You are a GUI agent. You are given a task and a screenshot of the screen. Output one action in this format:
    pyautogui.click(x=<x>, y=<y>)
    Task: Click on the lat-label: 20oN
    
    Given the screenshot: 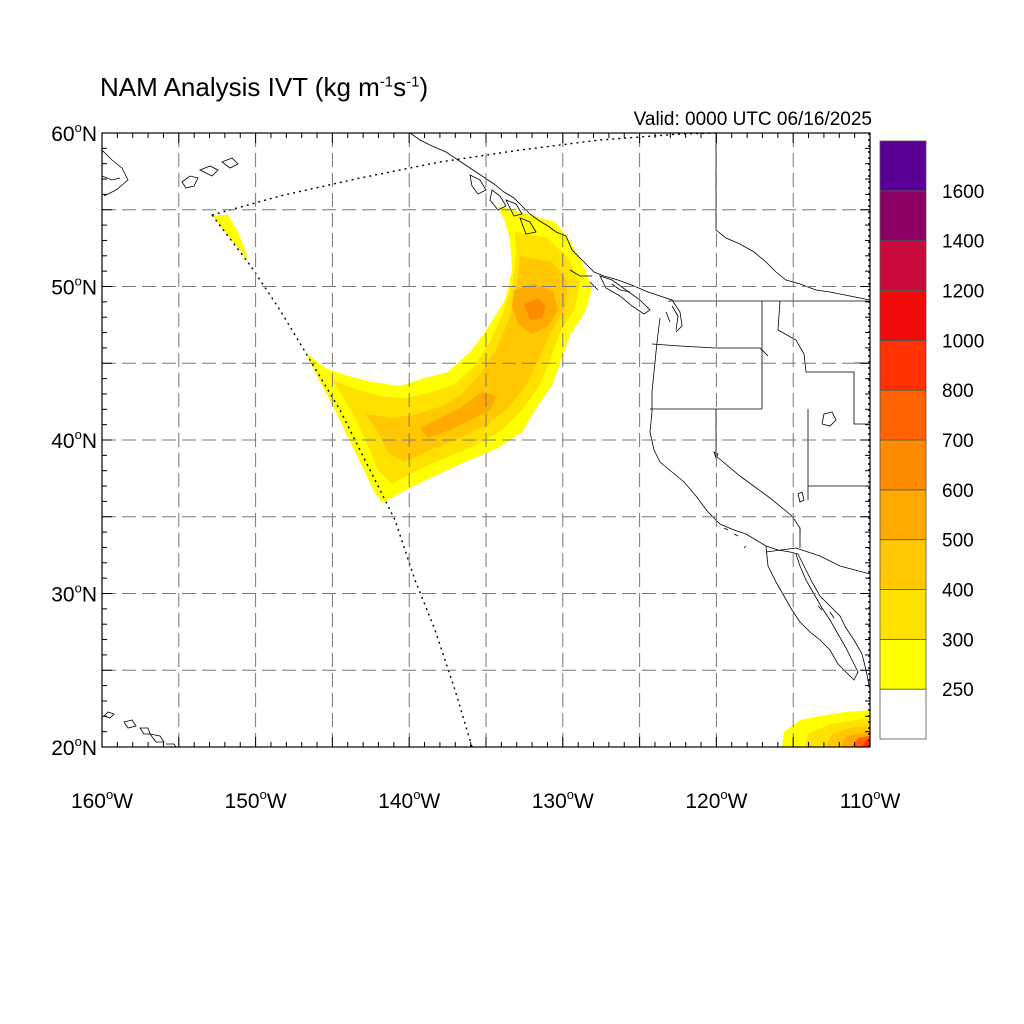 What is the action you would take?
    pyautogui.click(x=74, y=747)
    